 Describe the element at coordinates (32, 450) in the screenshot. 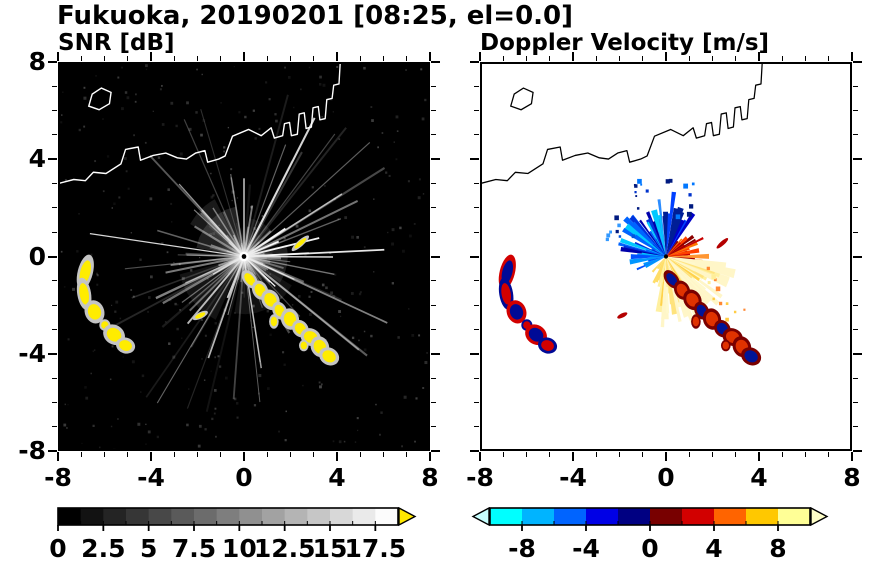

I see `y-tick-label: -8` at that location.